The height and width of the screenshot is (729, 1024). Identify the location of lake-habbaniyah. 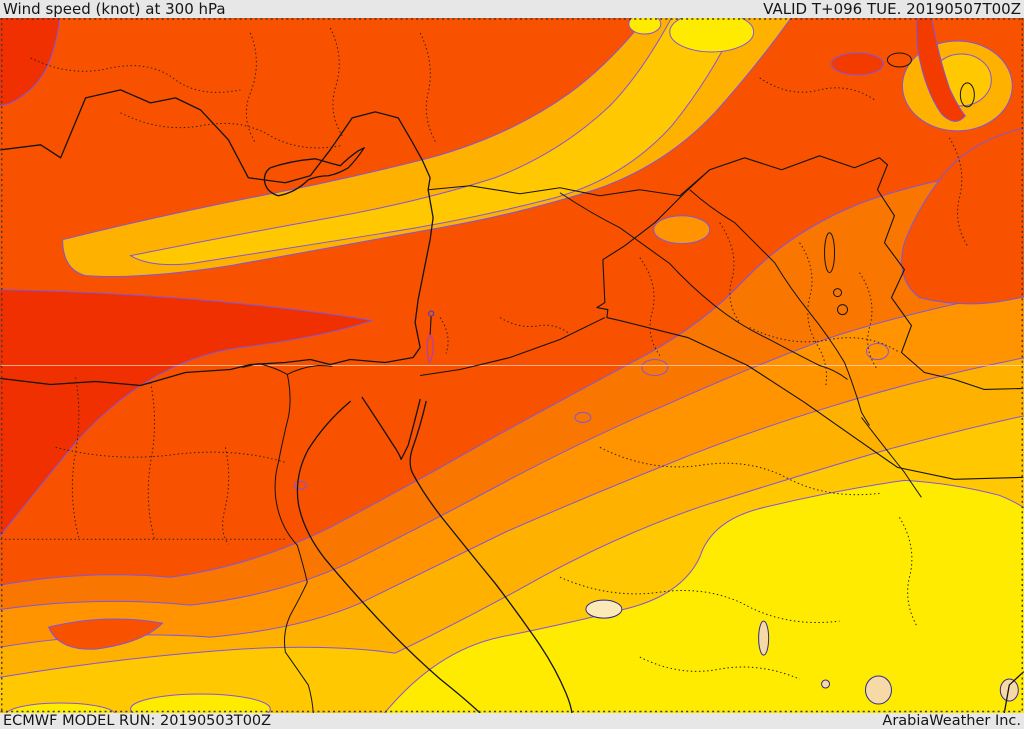
(838, 293).